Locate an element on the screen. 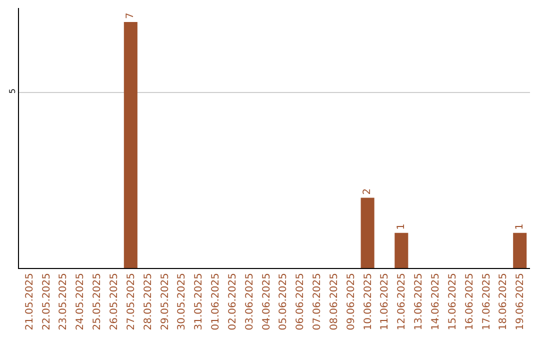  x-tick-label: 09.06.2025 is located at coordinates (351, 301).